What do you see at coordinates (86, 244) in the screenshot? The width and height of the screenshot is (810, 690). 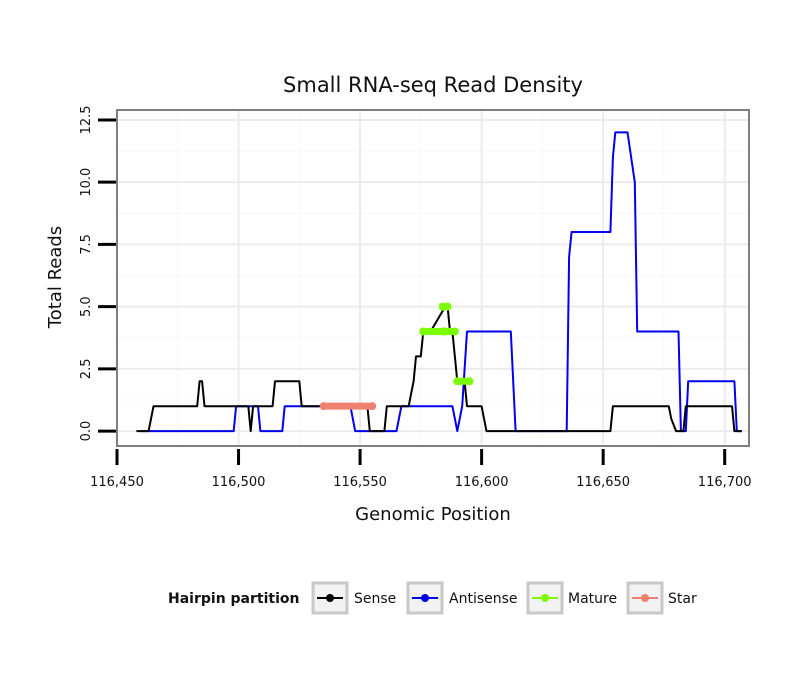 I see `y-tick-label: 7.5` at bounding box center [86, 244].